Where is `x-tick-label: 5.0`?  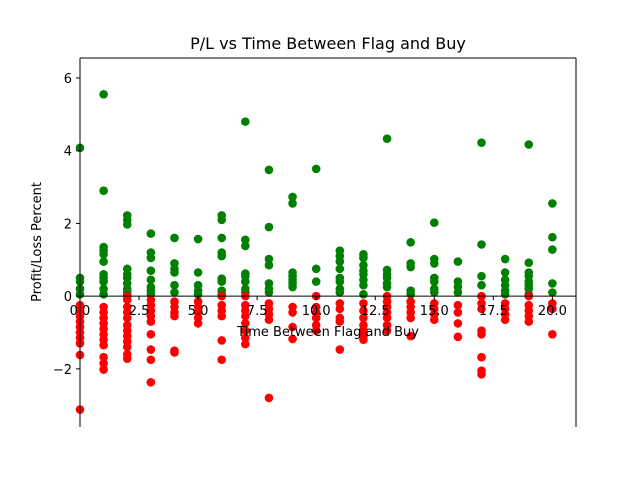
x-tick-label: 5.0 is located at coordinates (198, 311).